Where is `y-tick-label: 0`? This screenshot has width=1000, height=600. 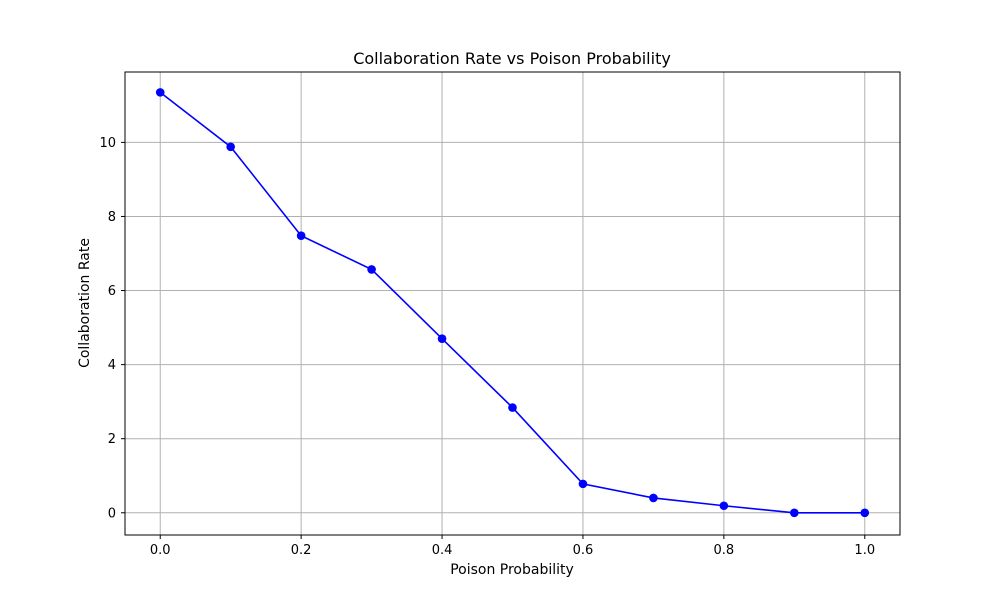
y-tick-label: 0 is located at coordinates (112, 513).